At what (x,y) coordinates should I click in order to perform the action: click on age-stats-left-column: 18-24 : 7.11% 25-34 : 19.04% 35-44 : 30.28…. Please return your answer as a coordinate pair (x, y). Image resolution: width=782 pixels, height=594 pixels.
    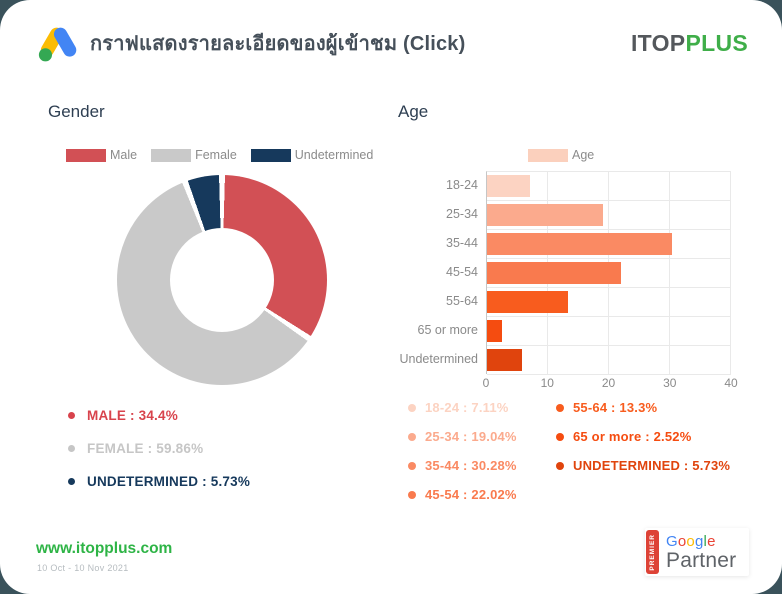
    Looking at the image, I should click on (462, 451).